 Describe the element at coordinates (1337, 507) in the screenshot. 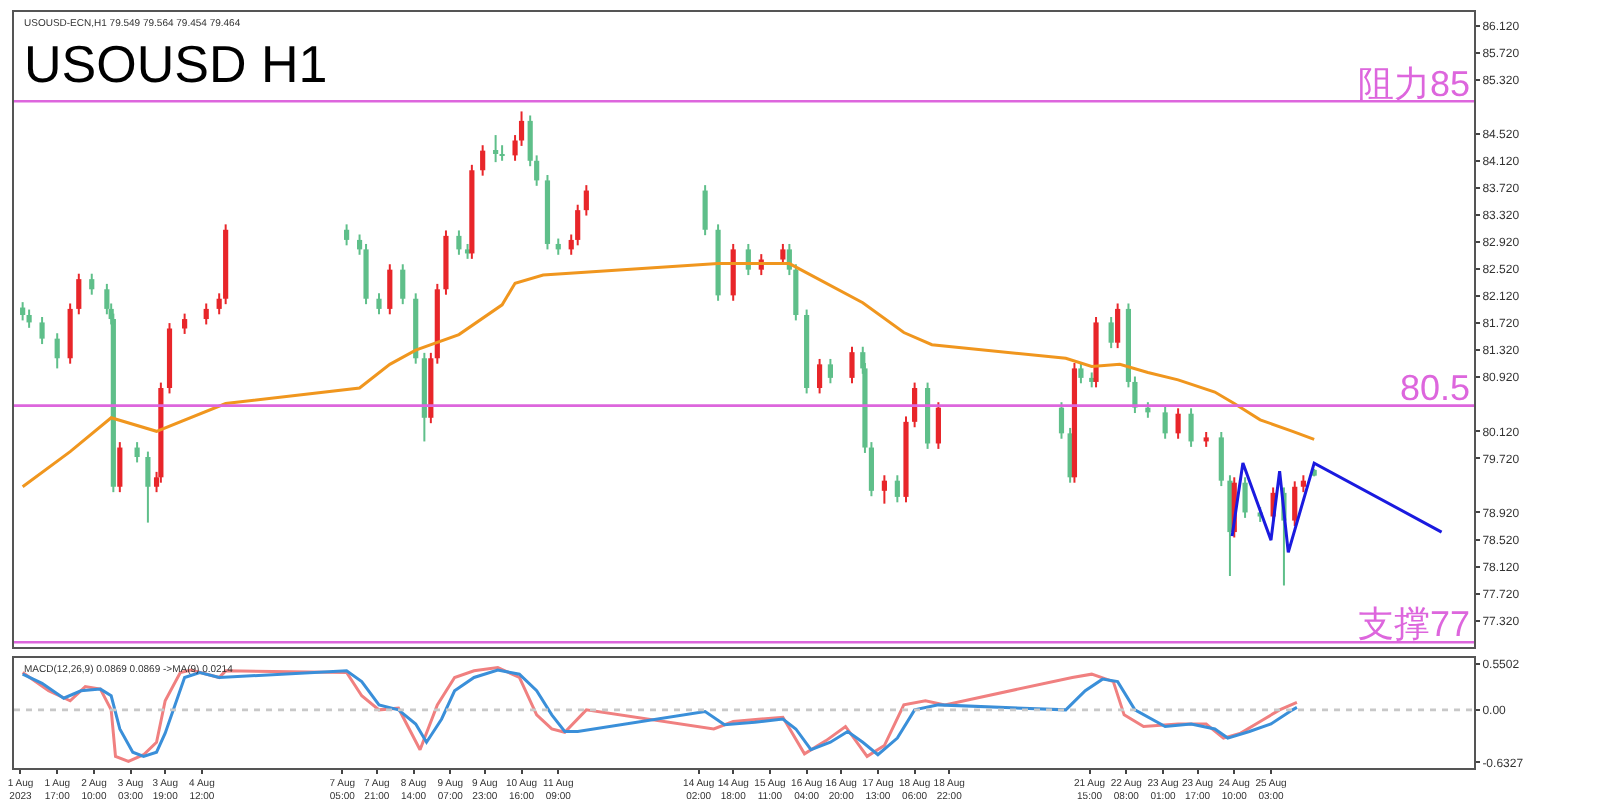

I see `line-series` at that location.